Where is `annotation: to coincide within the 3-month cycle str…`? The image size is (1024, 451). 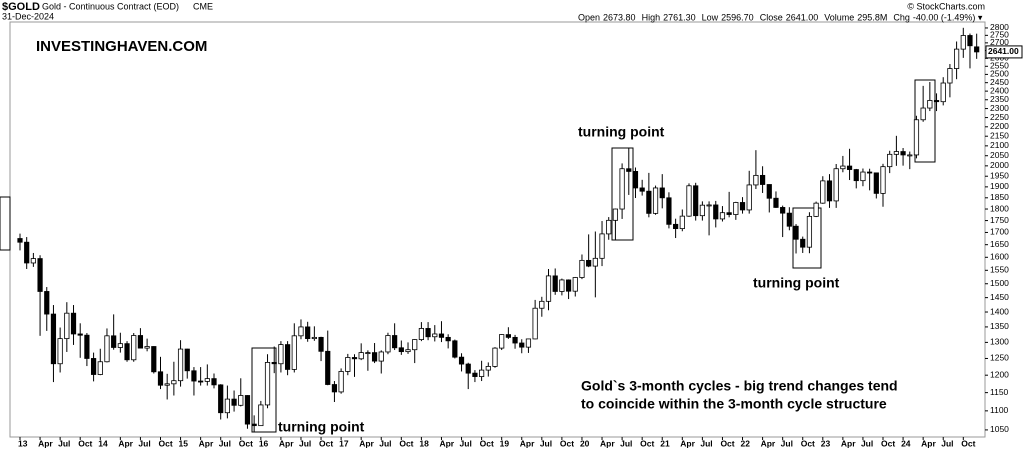 annotation: to coincide within the 3-month cycle str… is located at coordinates (734, 404).